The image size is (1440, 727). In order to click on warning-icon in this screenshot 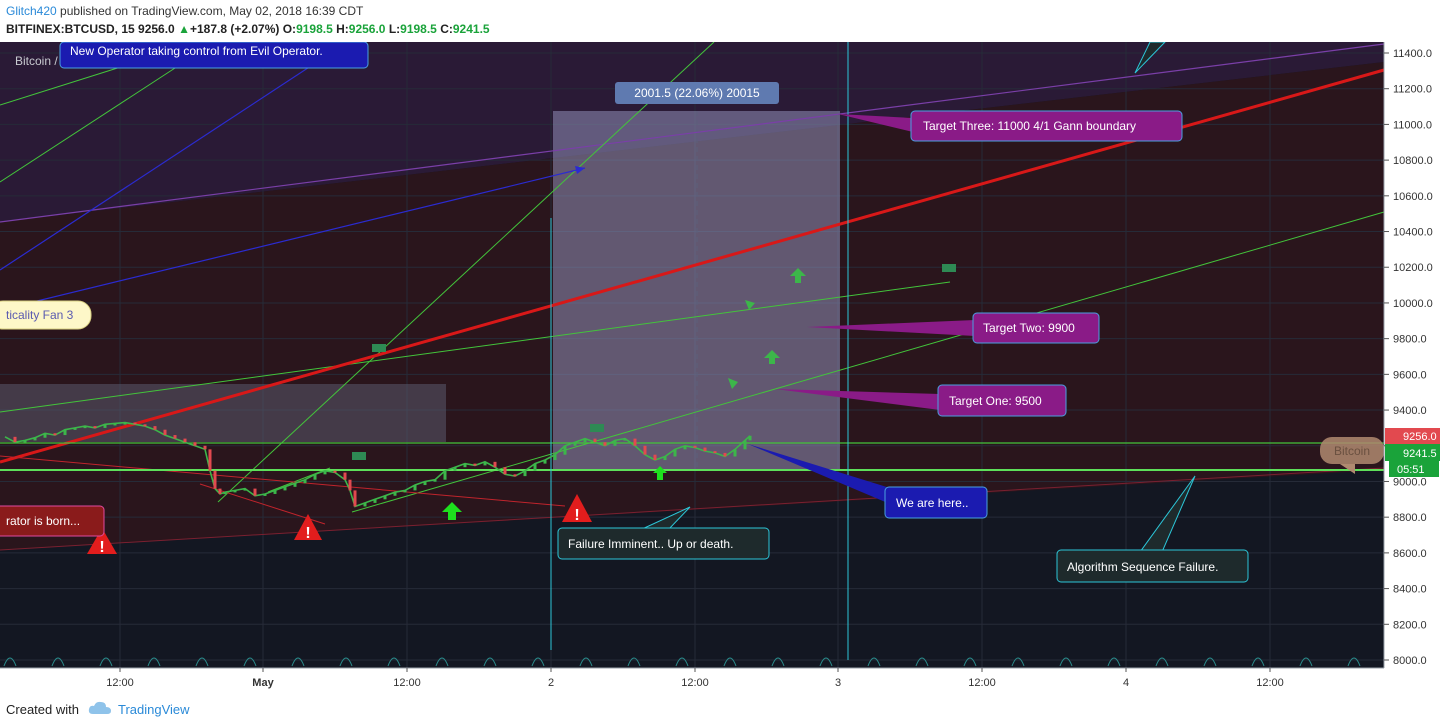, I will do `click(308, 527)`.